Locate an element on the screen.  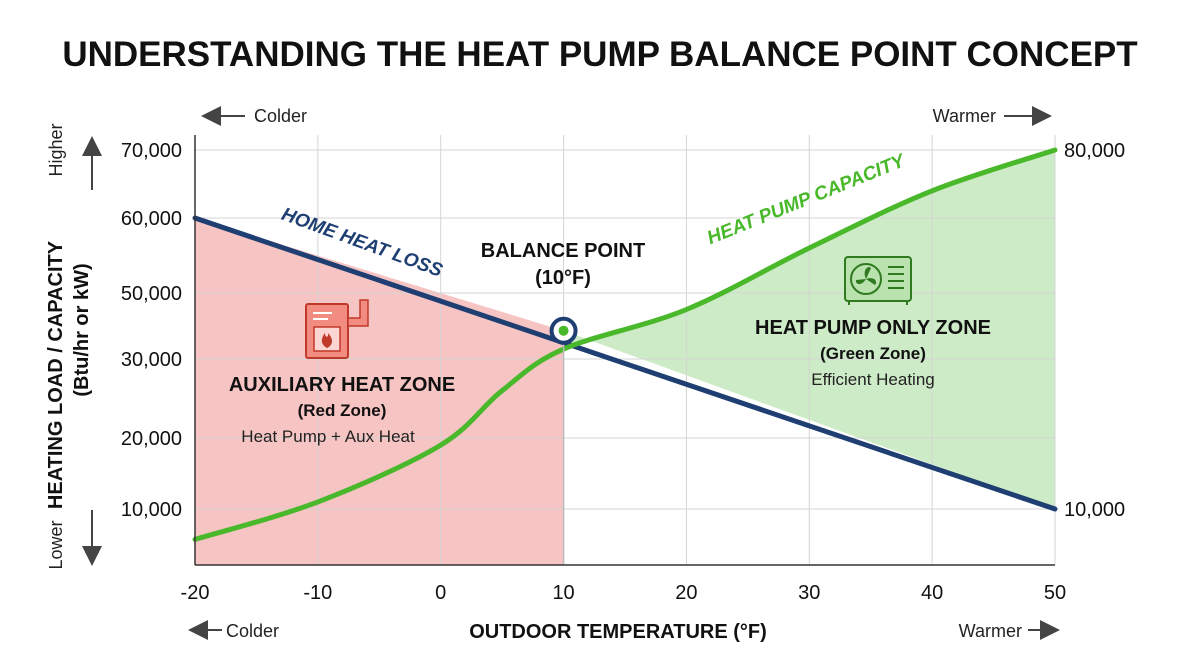
hp-zone-sub: (Green Zone) is located at coordinates (873, 353).